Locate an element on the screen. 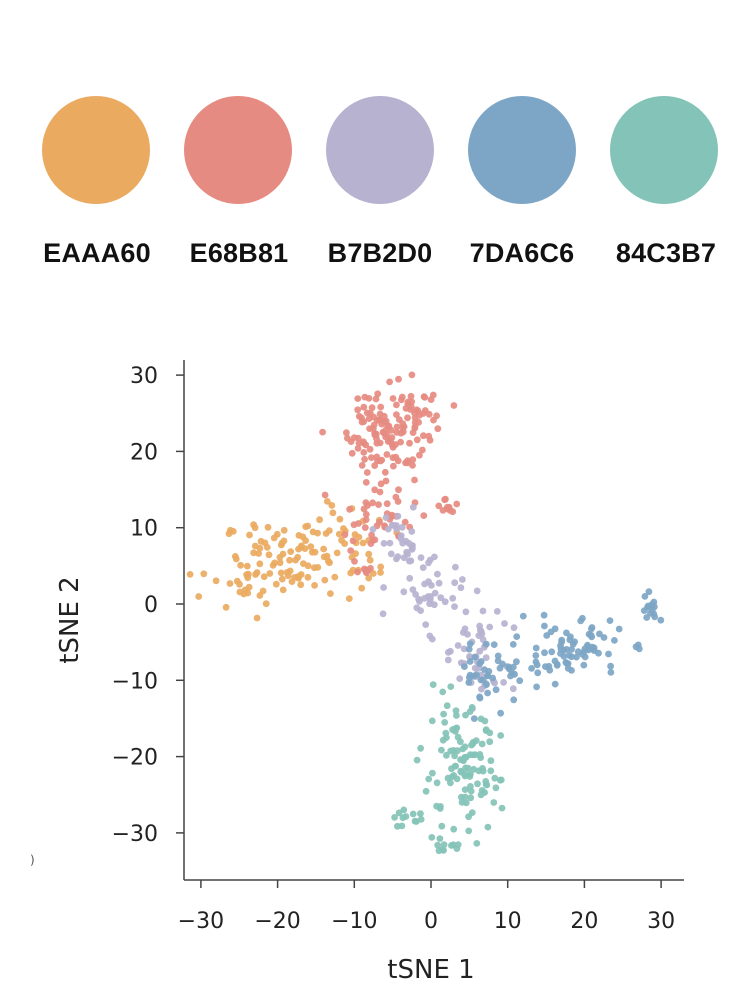 The width and height of the screenshot is (750, 1000). y-tick-label: −10 is located at coordinates (135, 681).